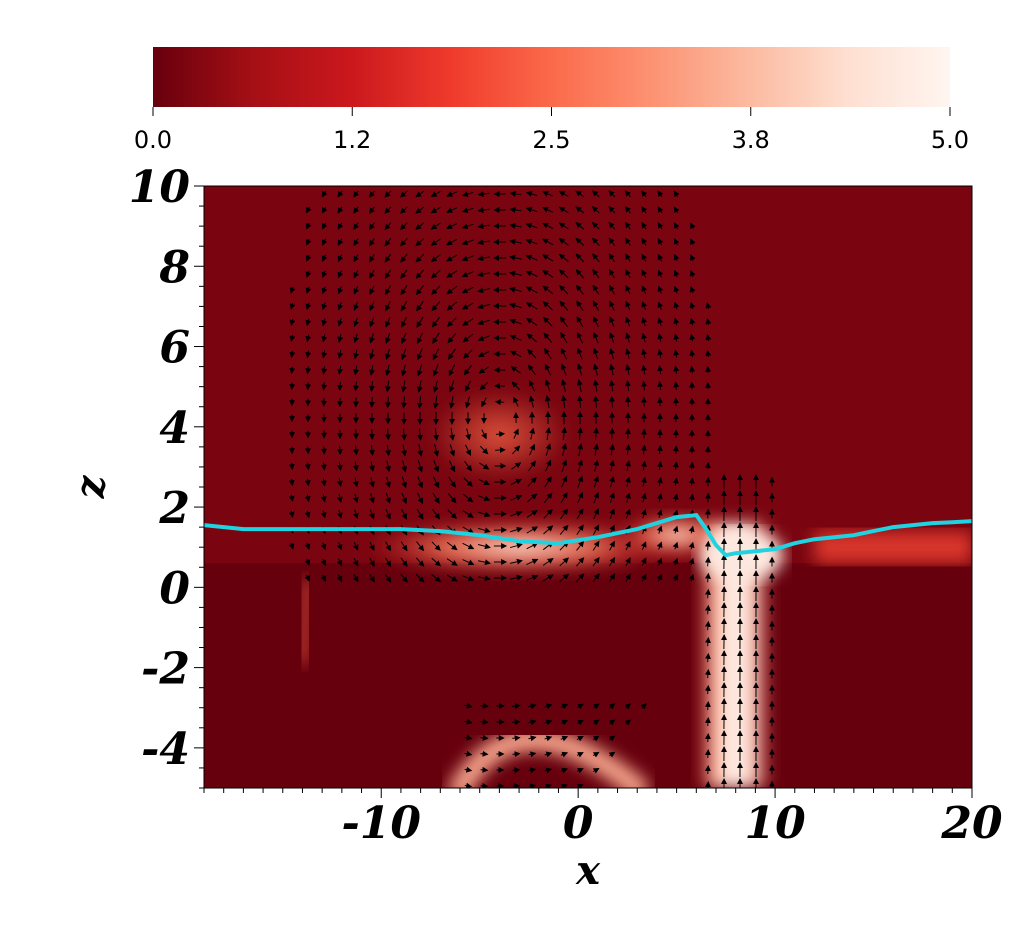 Image resolution: width=1024 pixels, height=928 pixels. Describe the element at coordinates (588, 535) in the screenshot. I see `interface-line` at that location.